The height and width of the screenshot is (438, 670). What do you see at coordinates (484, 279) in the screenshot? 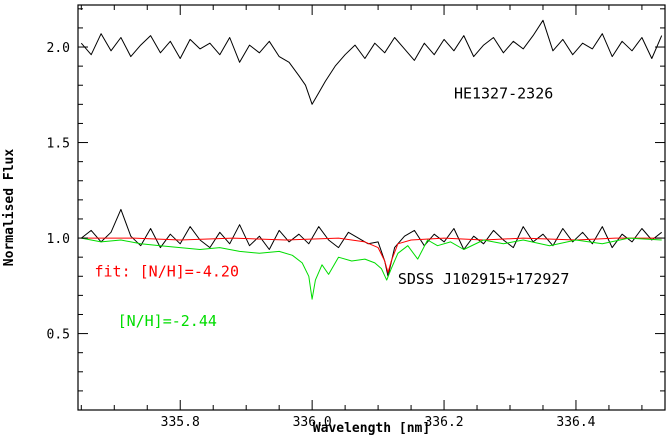
I see `annotation-label: SDSS J102915+172927` at bounding box center [484, 279].